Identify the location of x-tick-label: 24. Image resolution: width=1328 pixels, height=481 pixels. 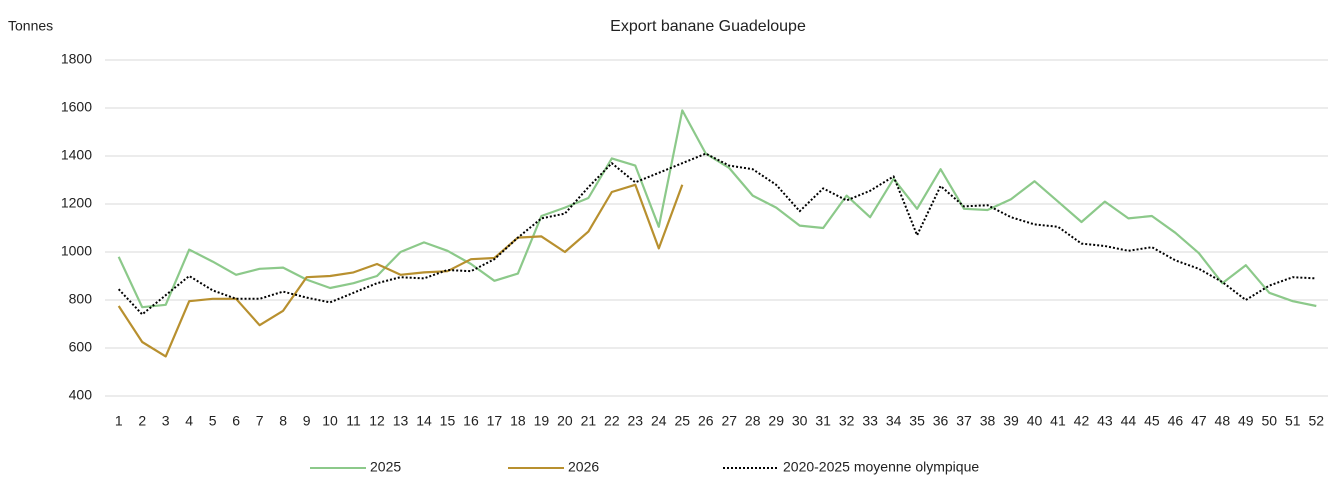
(659, 421).